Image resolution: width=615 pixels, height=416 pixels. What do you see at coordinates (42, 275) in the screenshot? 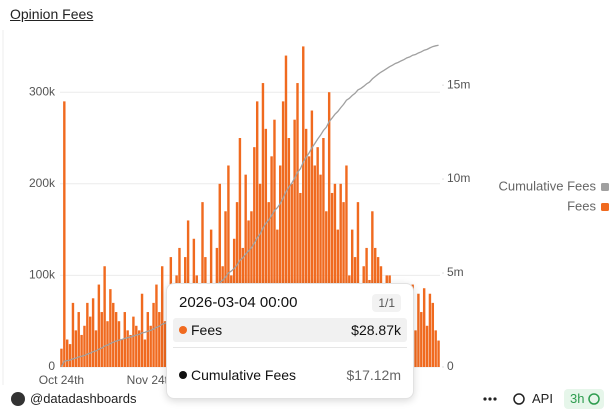
I see `y-tick-label: 100k` at bounding box center [42, 275].